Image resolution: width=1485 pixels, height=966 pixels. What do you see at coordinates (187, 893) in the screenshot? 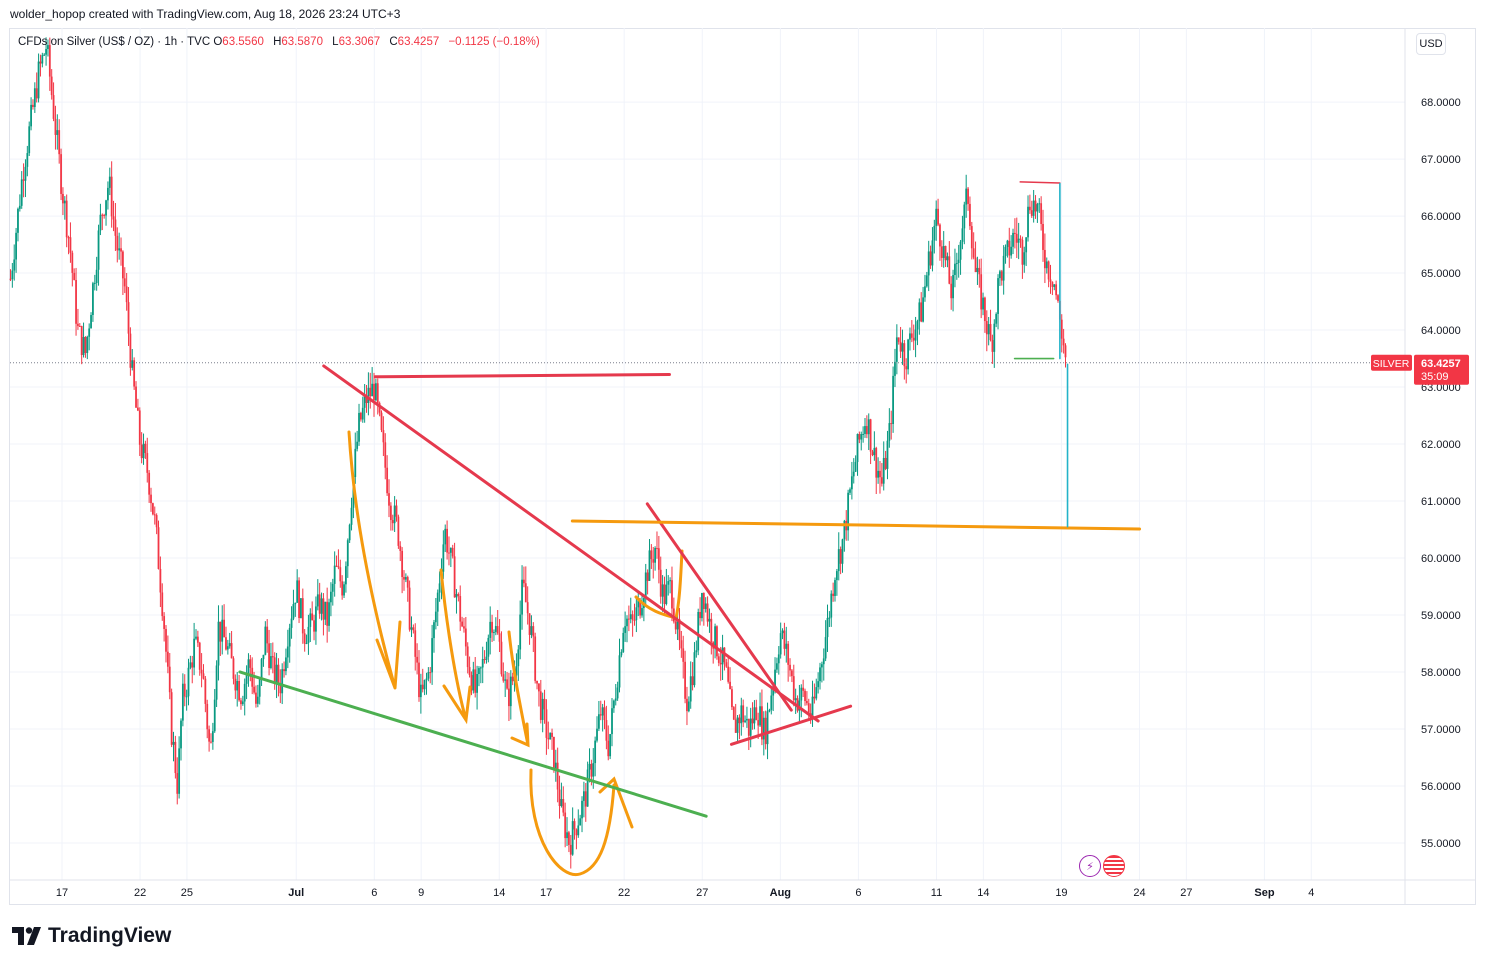
I see `x-tick-label: 25` at bounding box center [187, 893].